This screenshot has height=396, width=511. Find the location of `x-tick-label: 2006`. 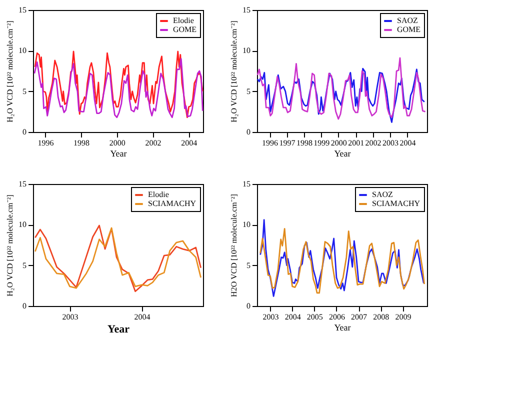

x-tick-label: 2006 is located at coordinates (336, 317).